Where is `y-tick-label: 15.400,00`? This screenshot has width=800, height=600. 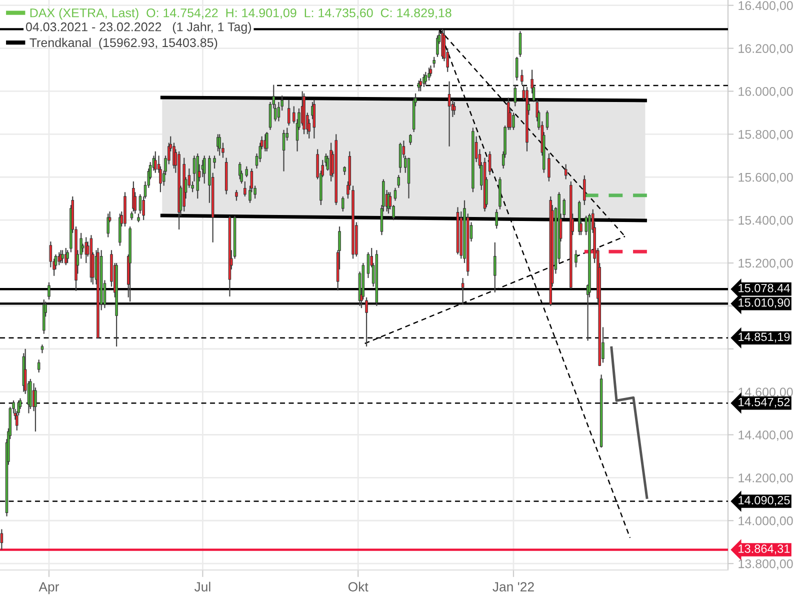
y-tick-label: 15.400,00 is located at coordinates (765, 221).